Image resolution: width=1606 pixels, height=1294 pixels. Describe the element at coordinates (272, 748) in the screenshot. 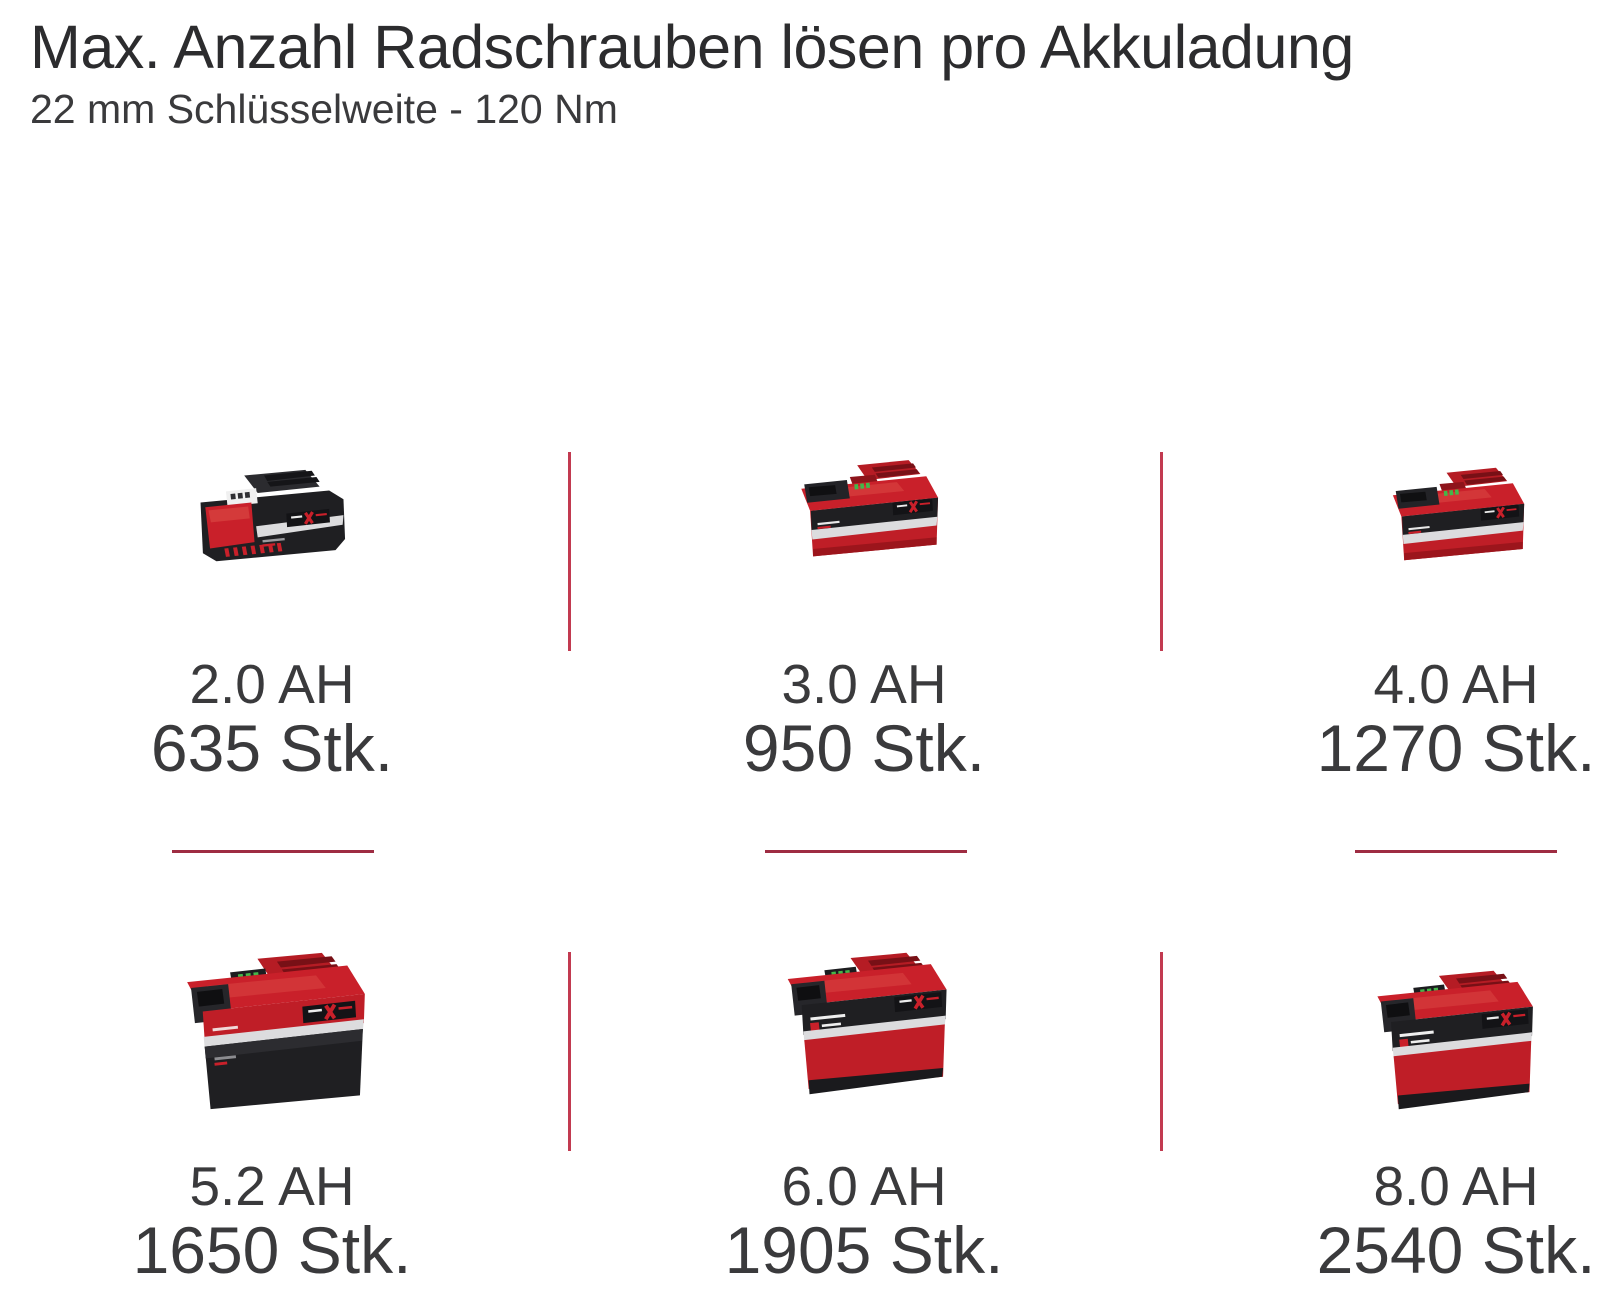

I see `count-label: 635 Stk.` at that location.